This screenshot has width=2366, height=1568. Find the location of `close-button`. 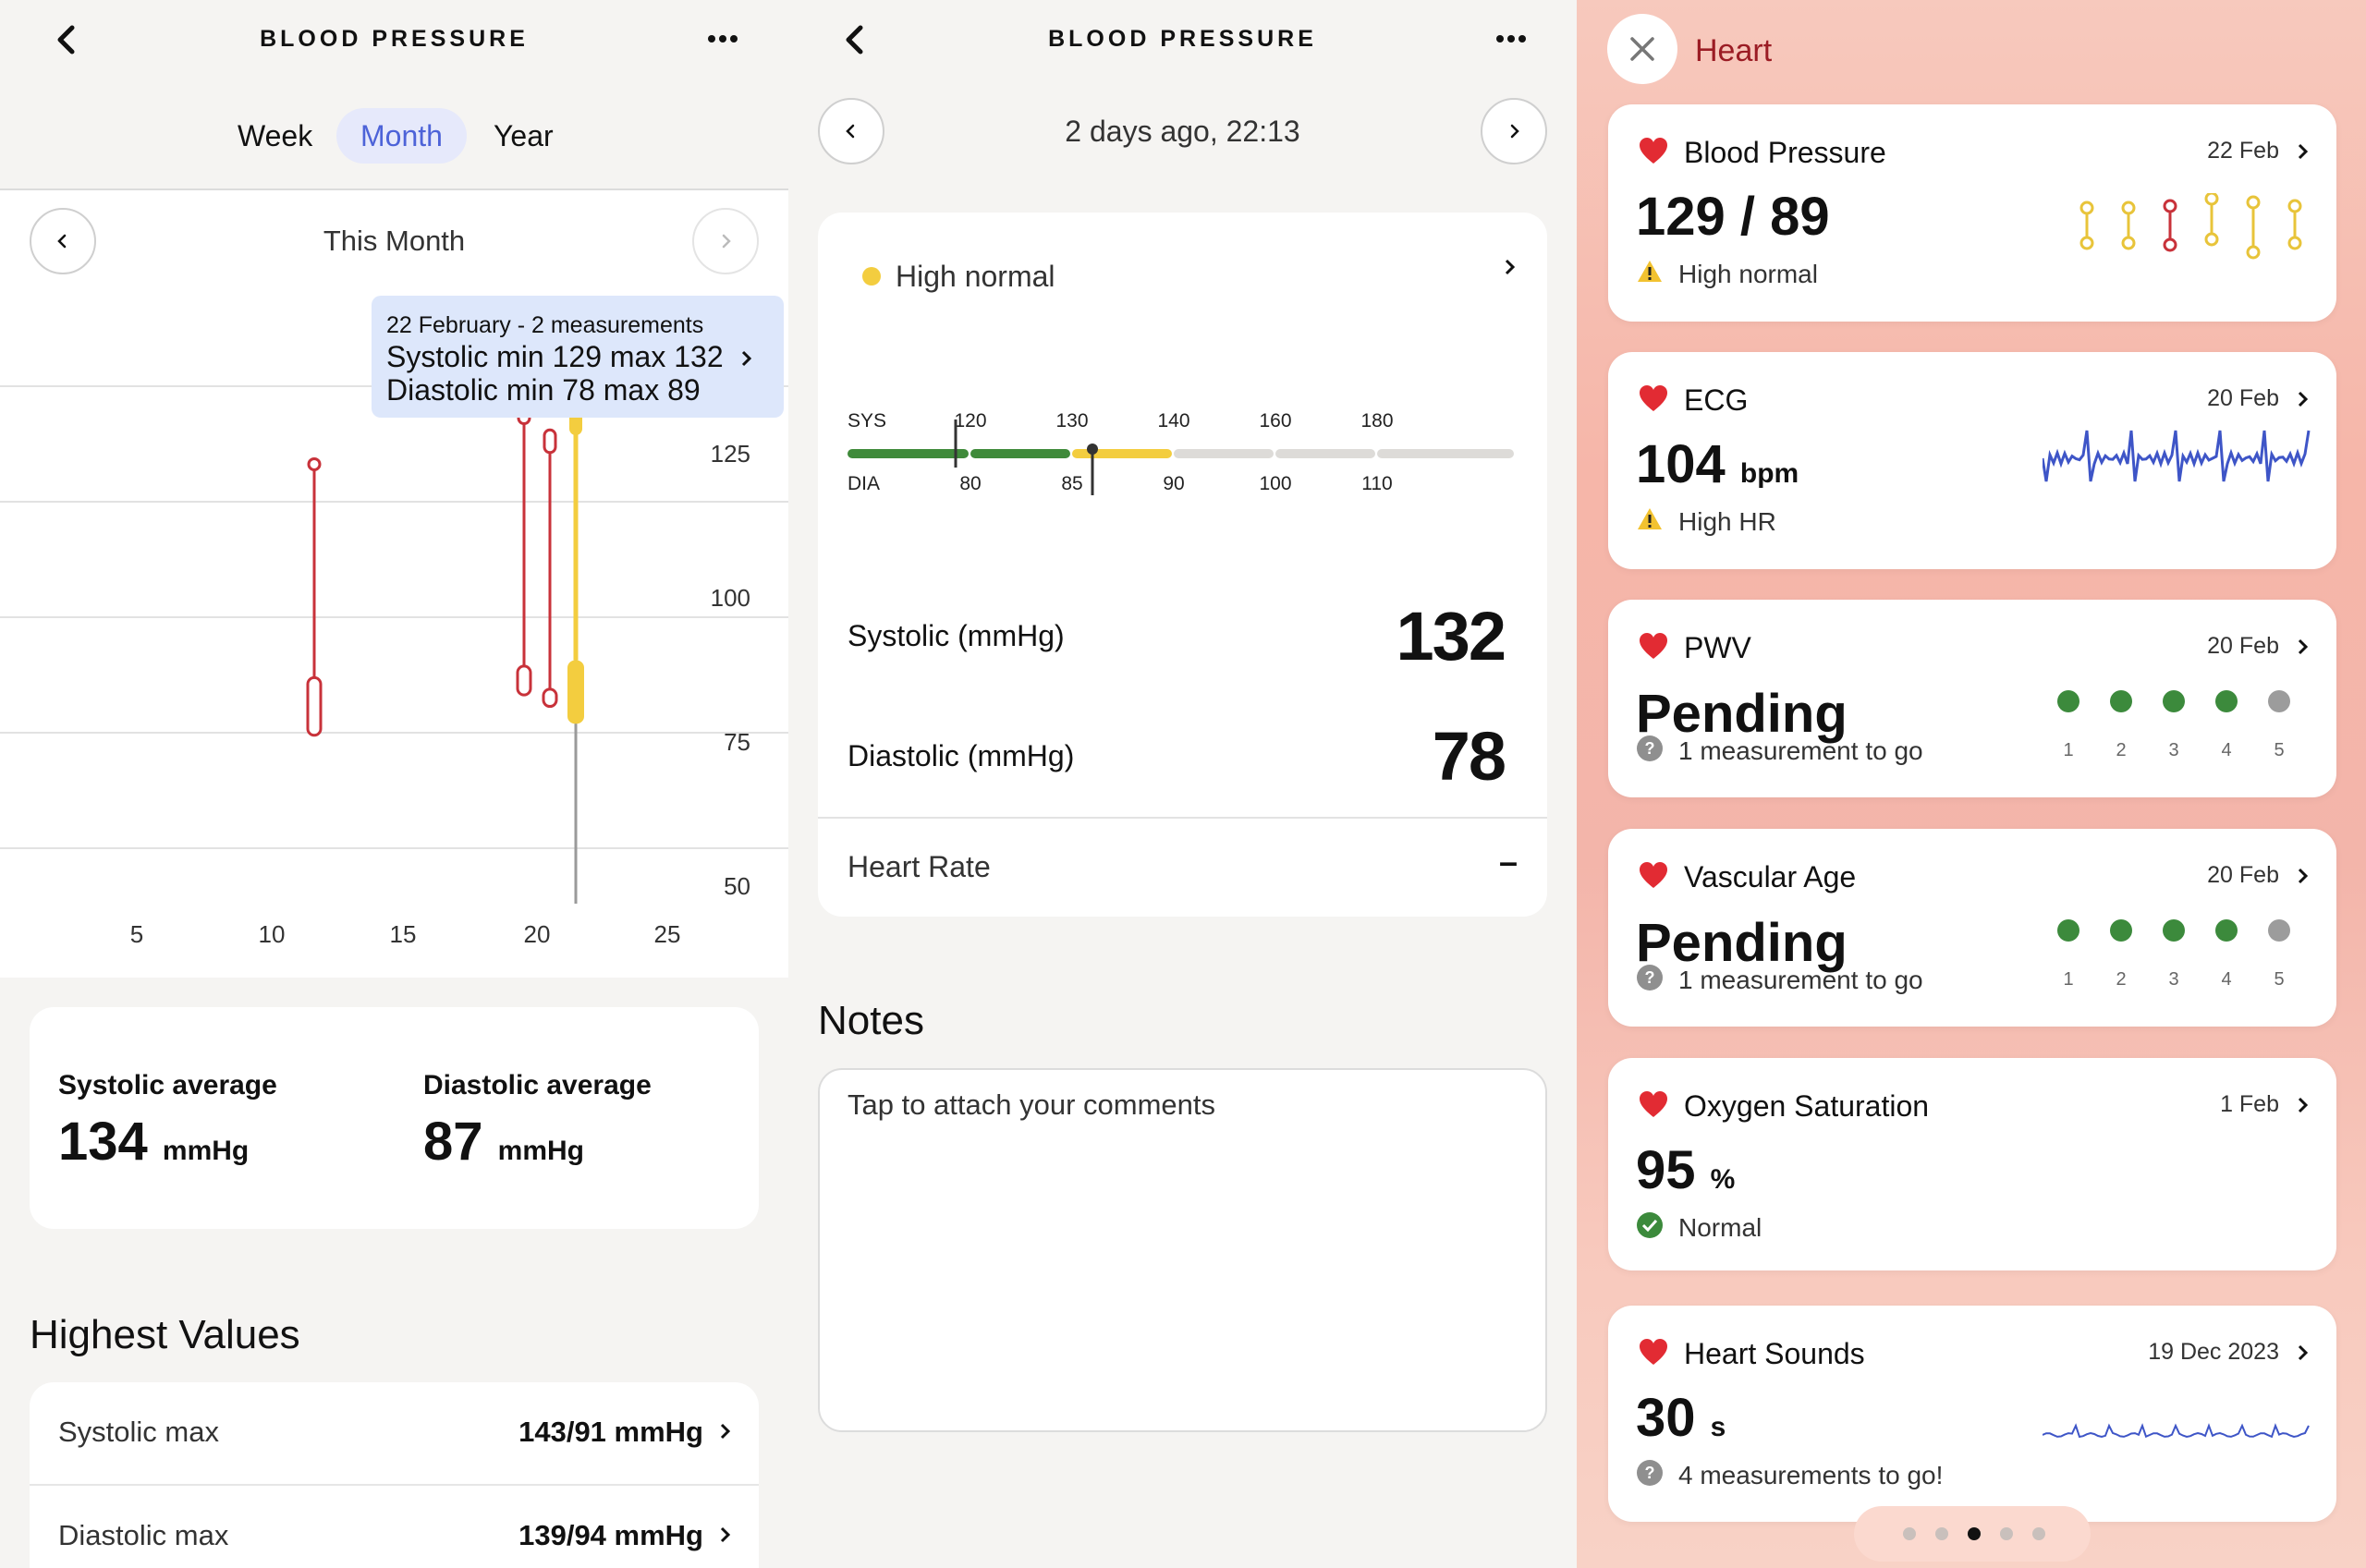

close-button is located at coordinates (1642, 49).